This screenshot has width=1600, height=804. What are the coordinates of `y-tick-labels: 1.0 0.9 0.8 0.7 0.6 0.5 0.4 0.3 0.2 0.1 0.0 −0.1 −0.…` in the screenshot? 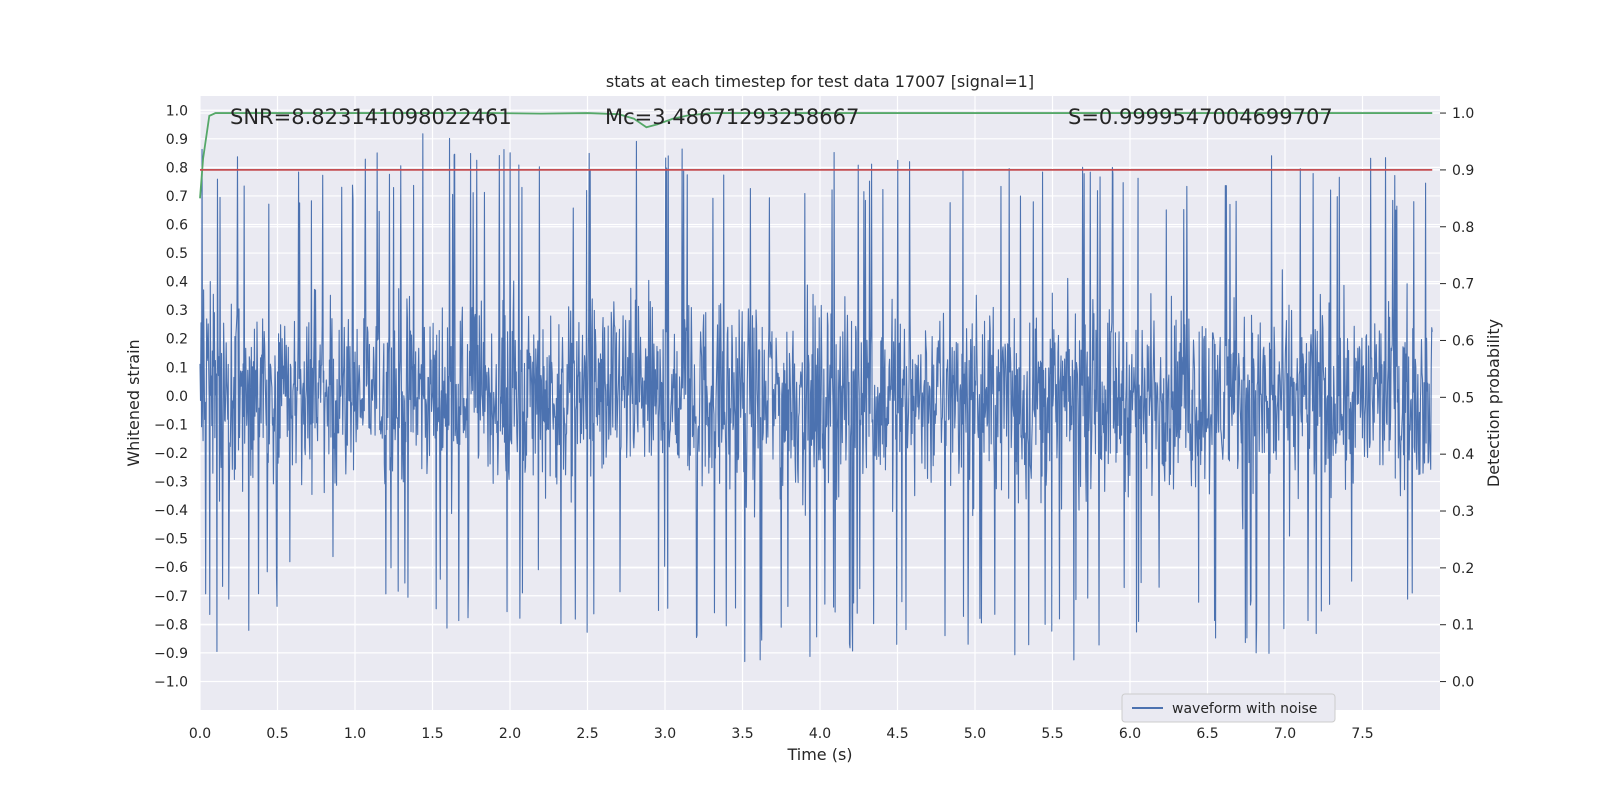 It's located at (171, 396).